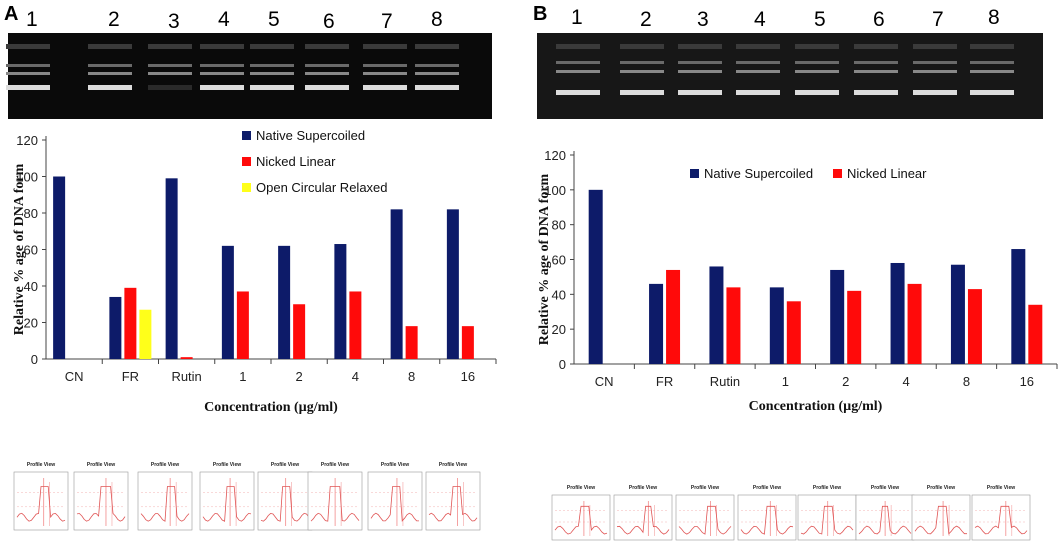 Image resolution: width=1059 pixels, height=559 pixels. What do you see at coordinates (879, 19) in the screenshot?
I see `lane-number: 6` at bounding box center [879, 19].